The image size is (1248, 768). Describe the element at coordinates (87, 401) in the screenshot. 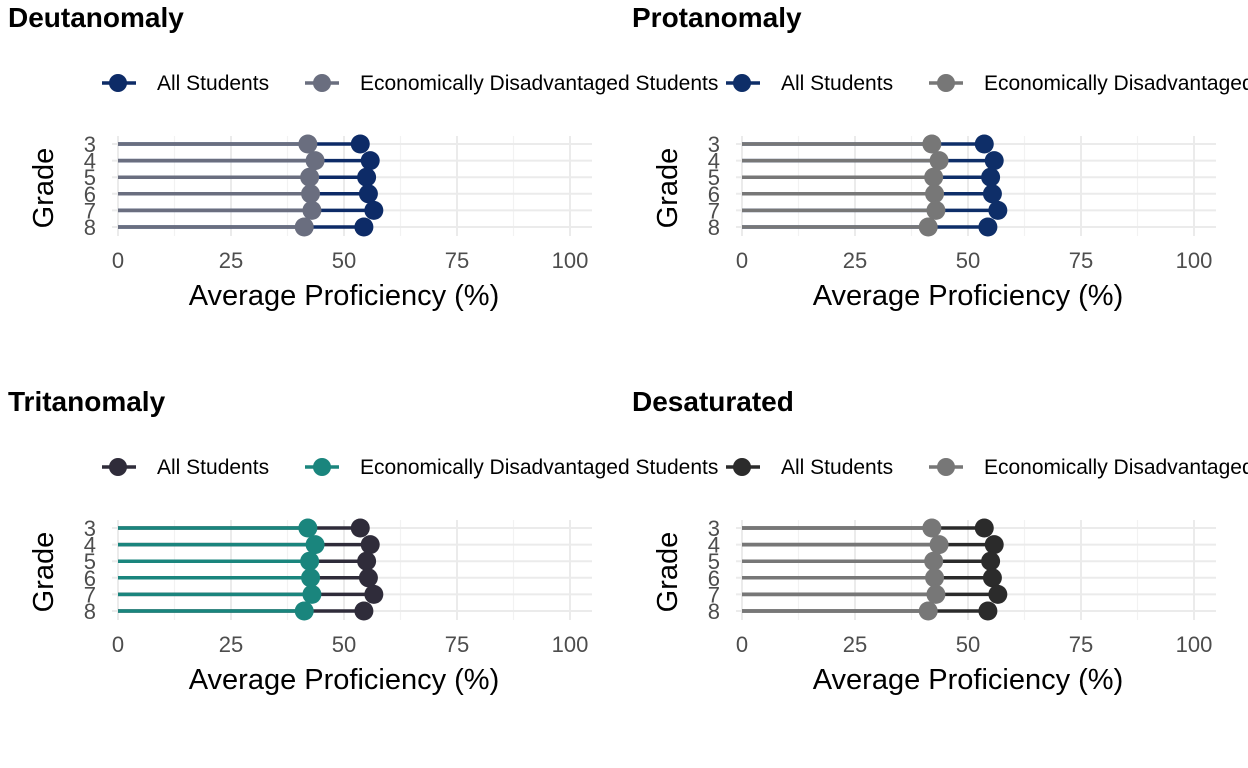

I see `chart-title: Tritanomaly` at that location.